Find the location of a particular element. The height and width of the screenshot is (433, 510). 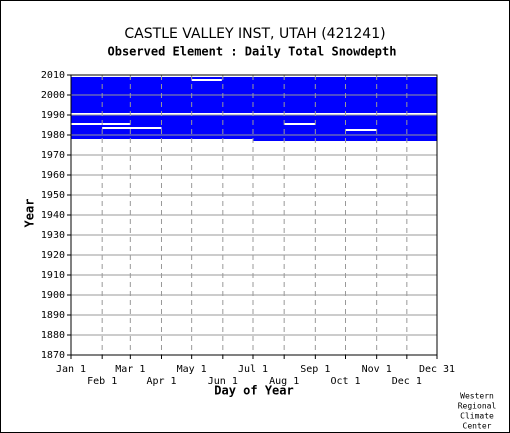

x-tick-label: Dec 1 is located at coordinates (407, 381).